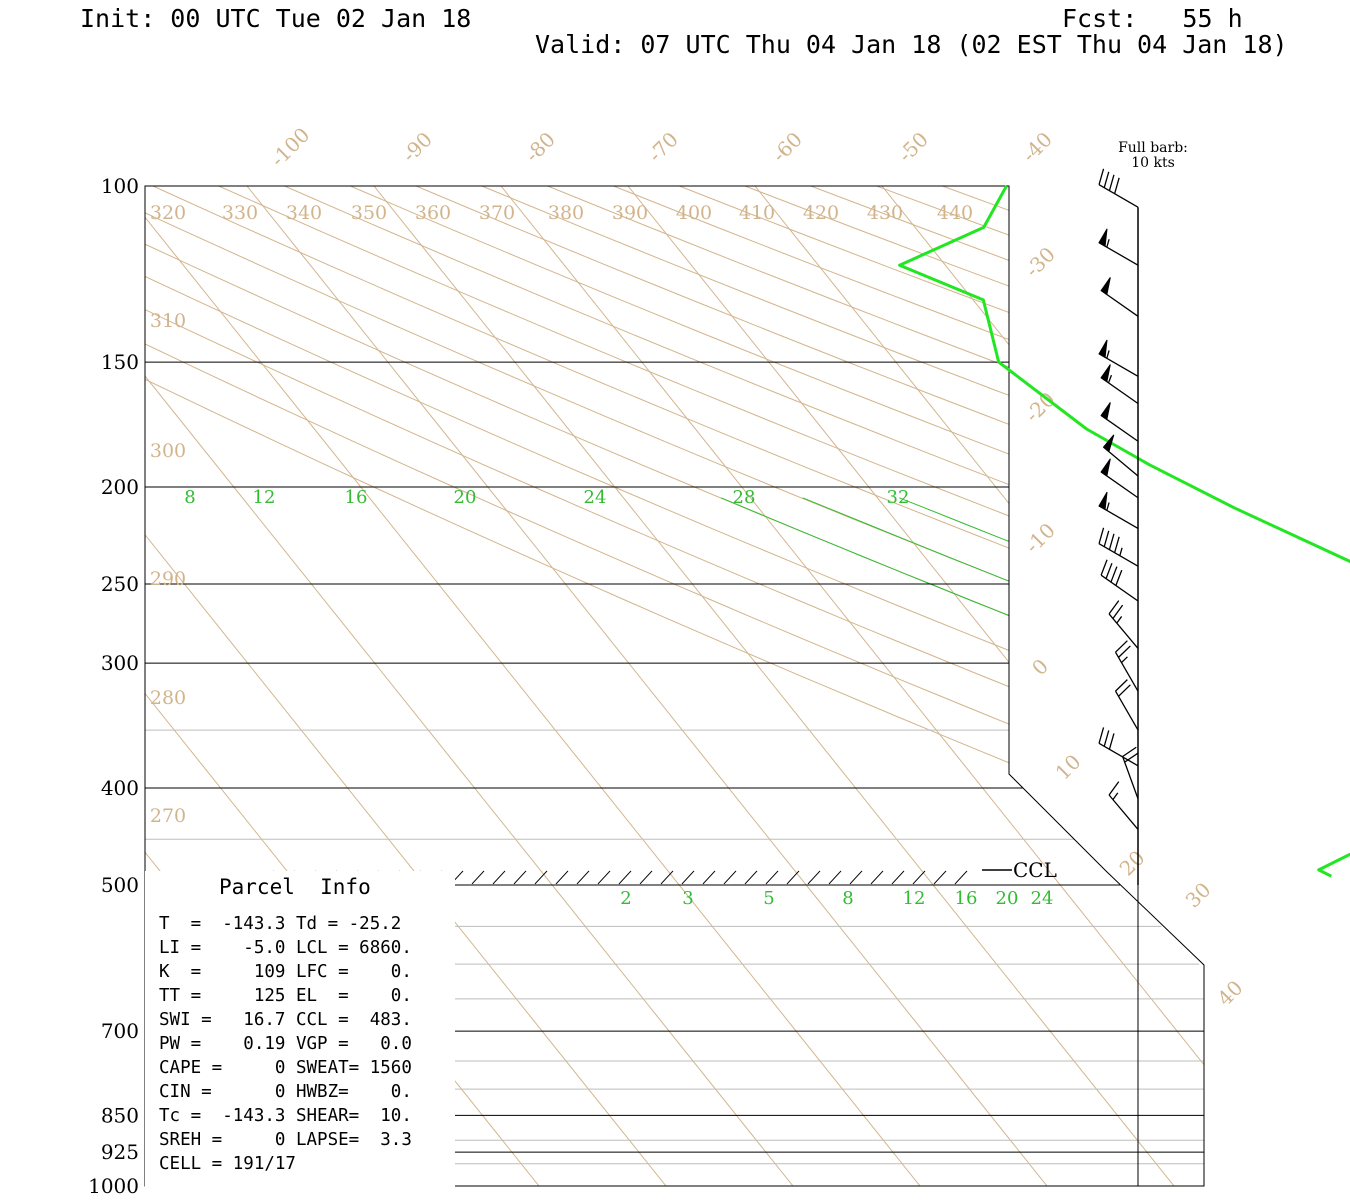 The image size is (1350, 1200). I want to click on theta-label: 300, so click(168, 451).